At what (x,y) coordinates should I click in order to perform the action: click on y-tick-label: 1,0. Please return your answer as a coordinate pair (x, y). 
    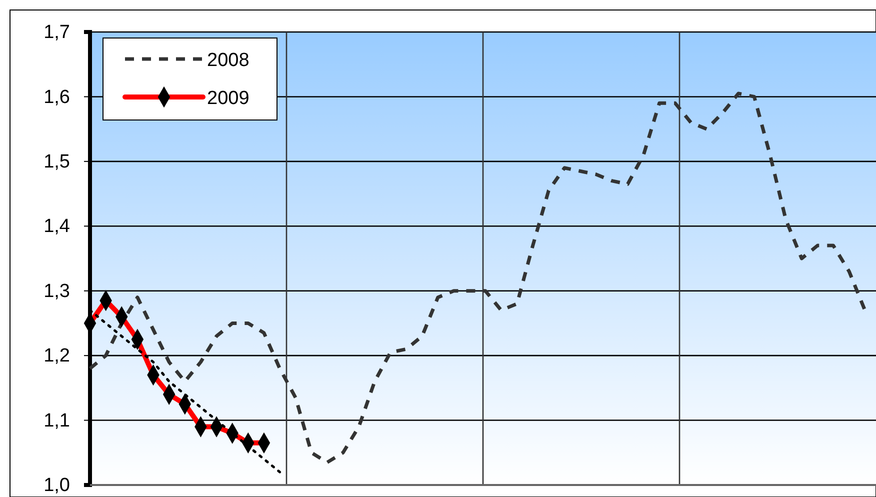
    Looking at the image, I should click on (57, 485).